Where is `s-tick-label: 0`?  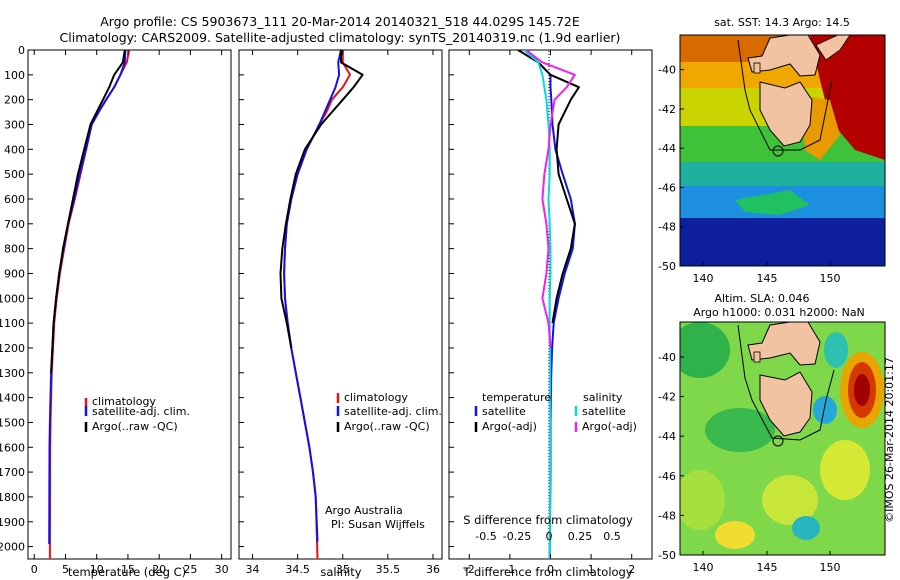
s-tick-label: 0 is located at coordinates (549, 536).